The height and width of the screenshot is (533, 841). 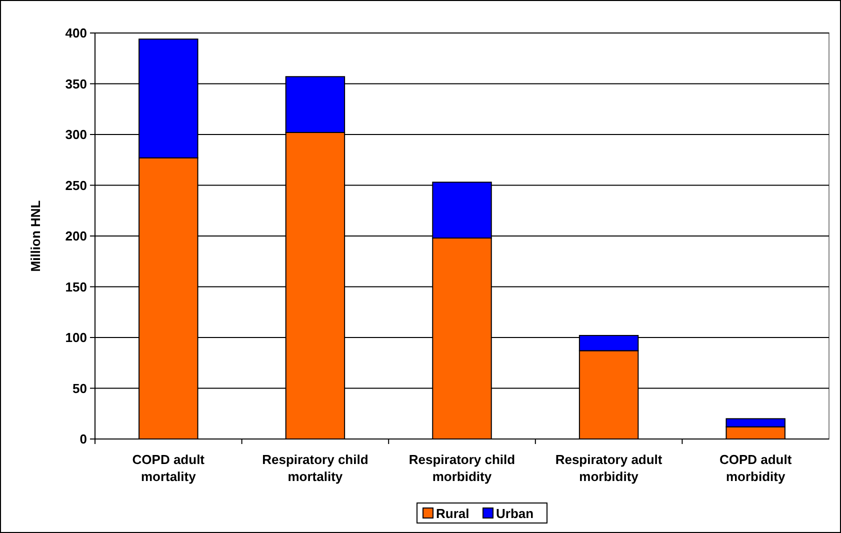 What do you see at coordinates (76, 185) in the screenshot?
I see `y-tick-label: 250` at bounding box center [76, 185].